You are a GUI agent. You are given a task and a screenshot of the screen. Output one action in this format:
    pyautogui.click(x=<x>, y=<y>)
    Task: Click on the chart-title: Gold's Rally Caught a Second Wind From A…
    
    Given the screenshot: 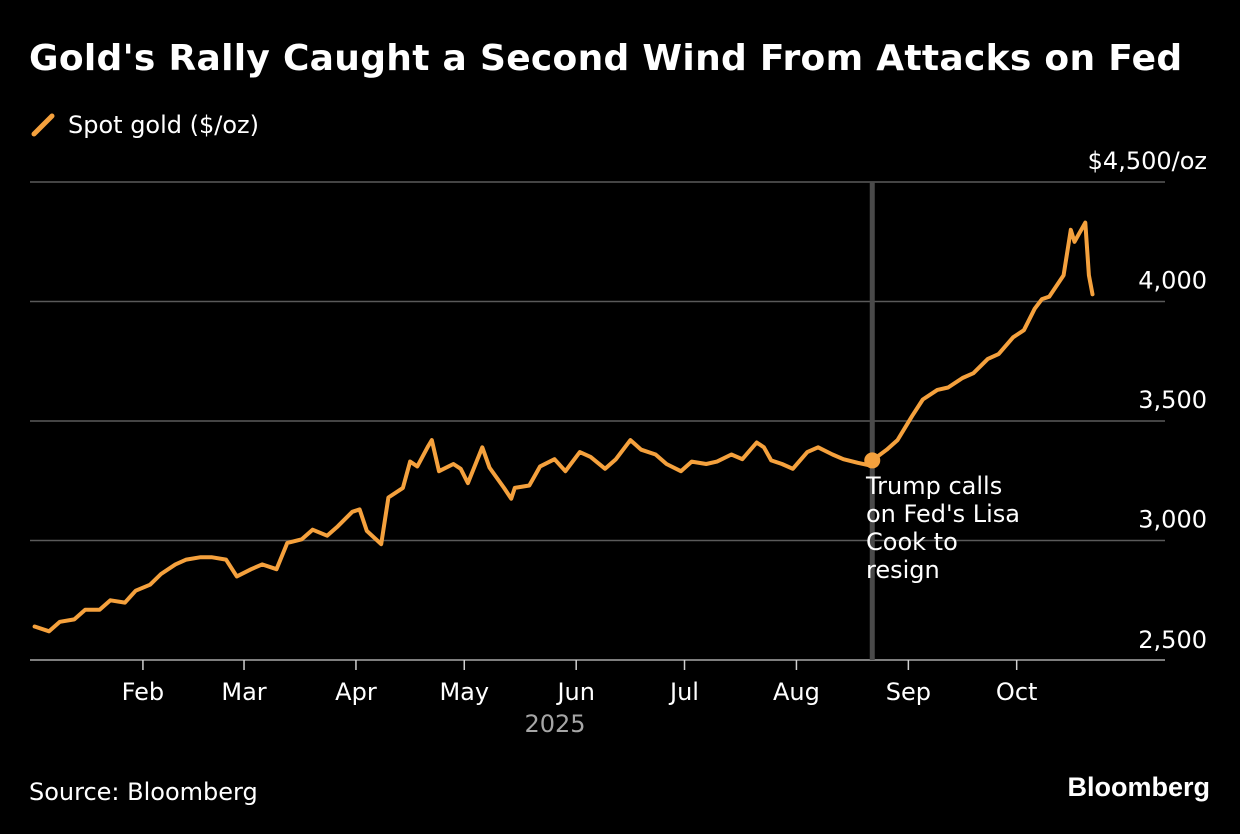 What is the action you would take?
    pyautogui.click(x=606, y=58)
    